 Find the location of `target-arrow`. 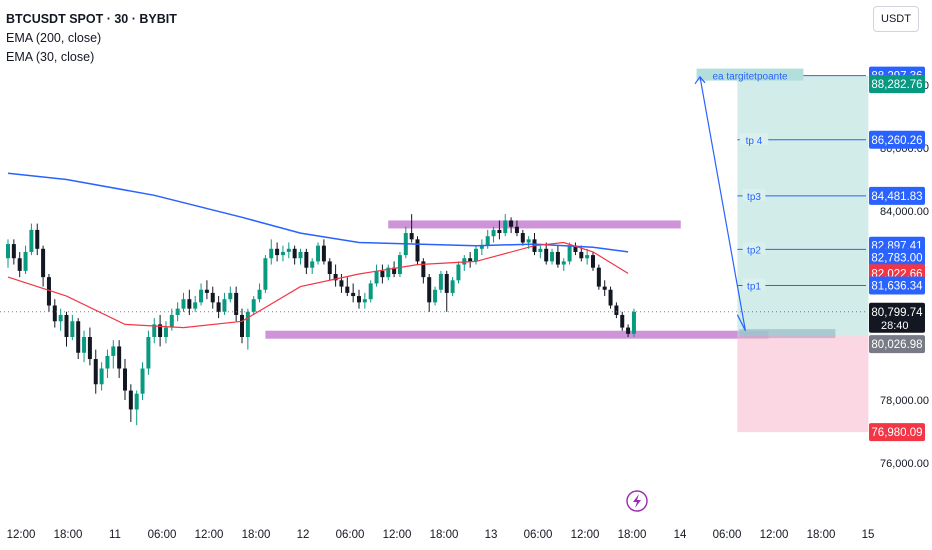

target-arrow is located at coordinates (722, 203).